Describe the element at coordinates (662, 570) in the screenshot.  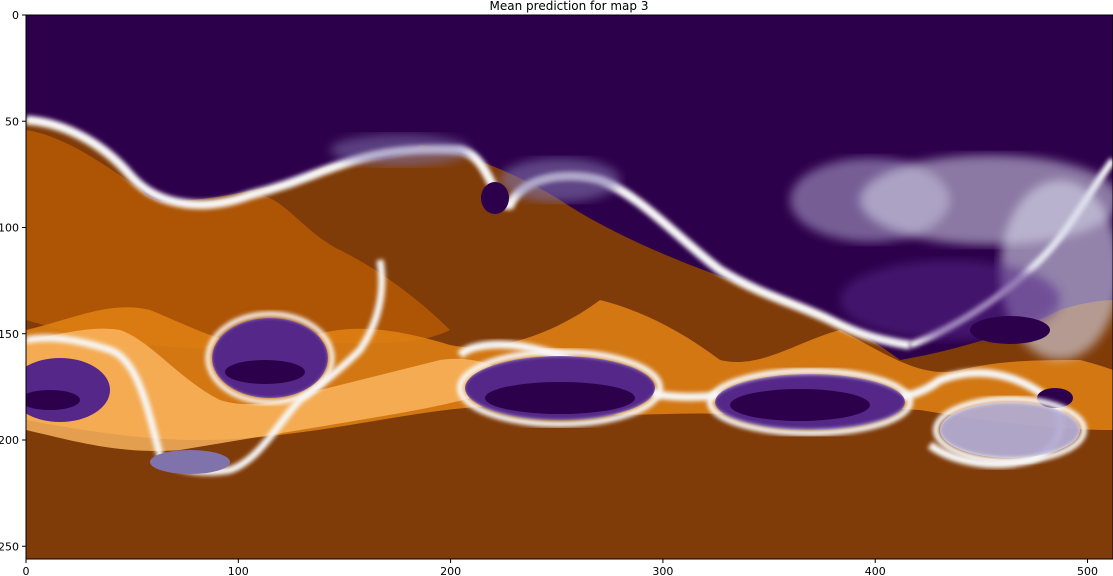
I see `x-tick-label: 300` at that location.